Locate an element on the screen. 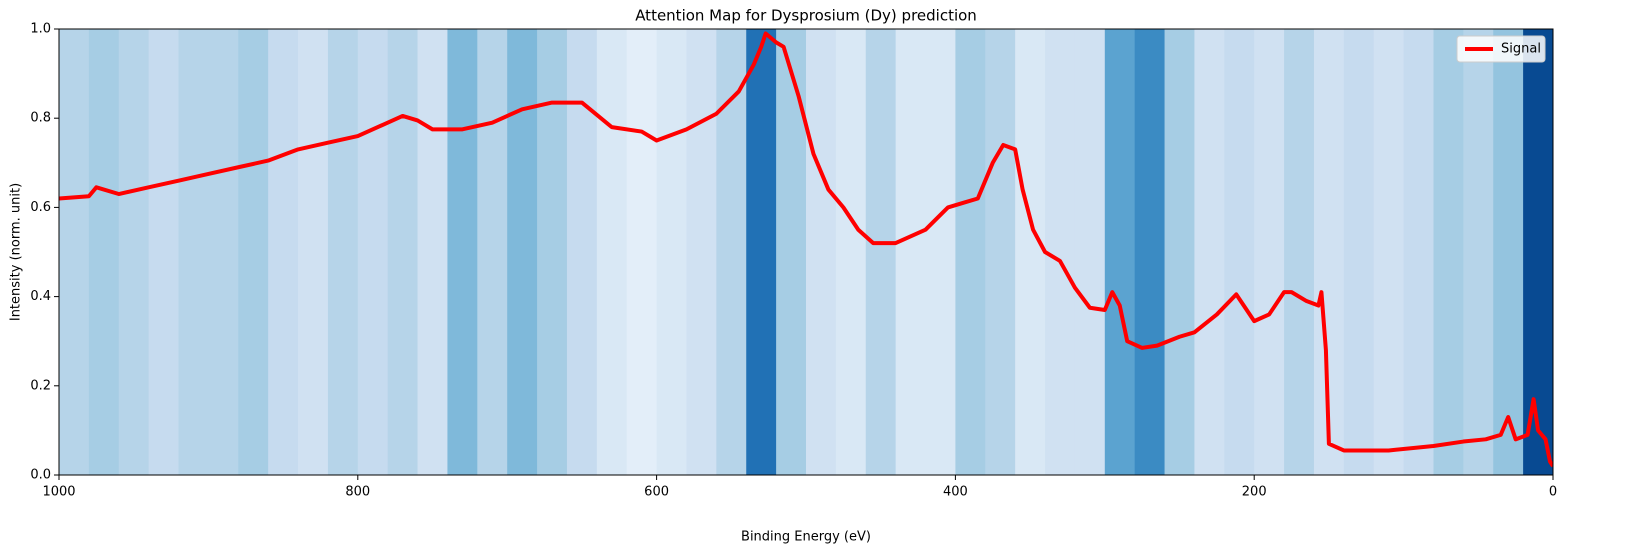 The image size is (1625, 545). y-tick-label: 0.0 is located at coordinates (40, 475).